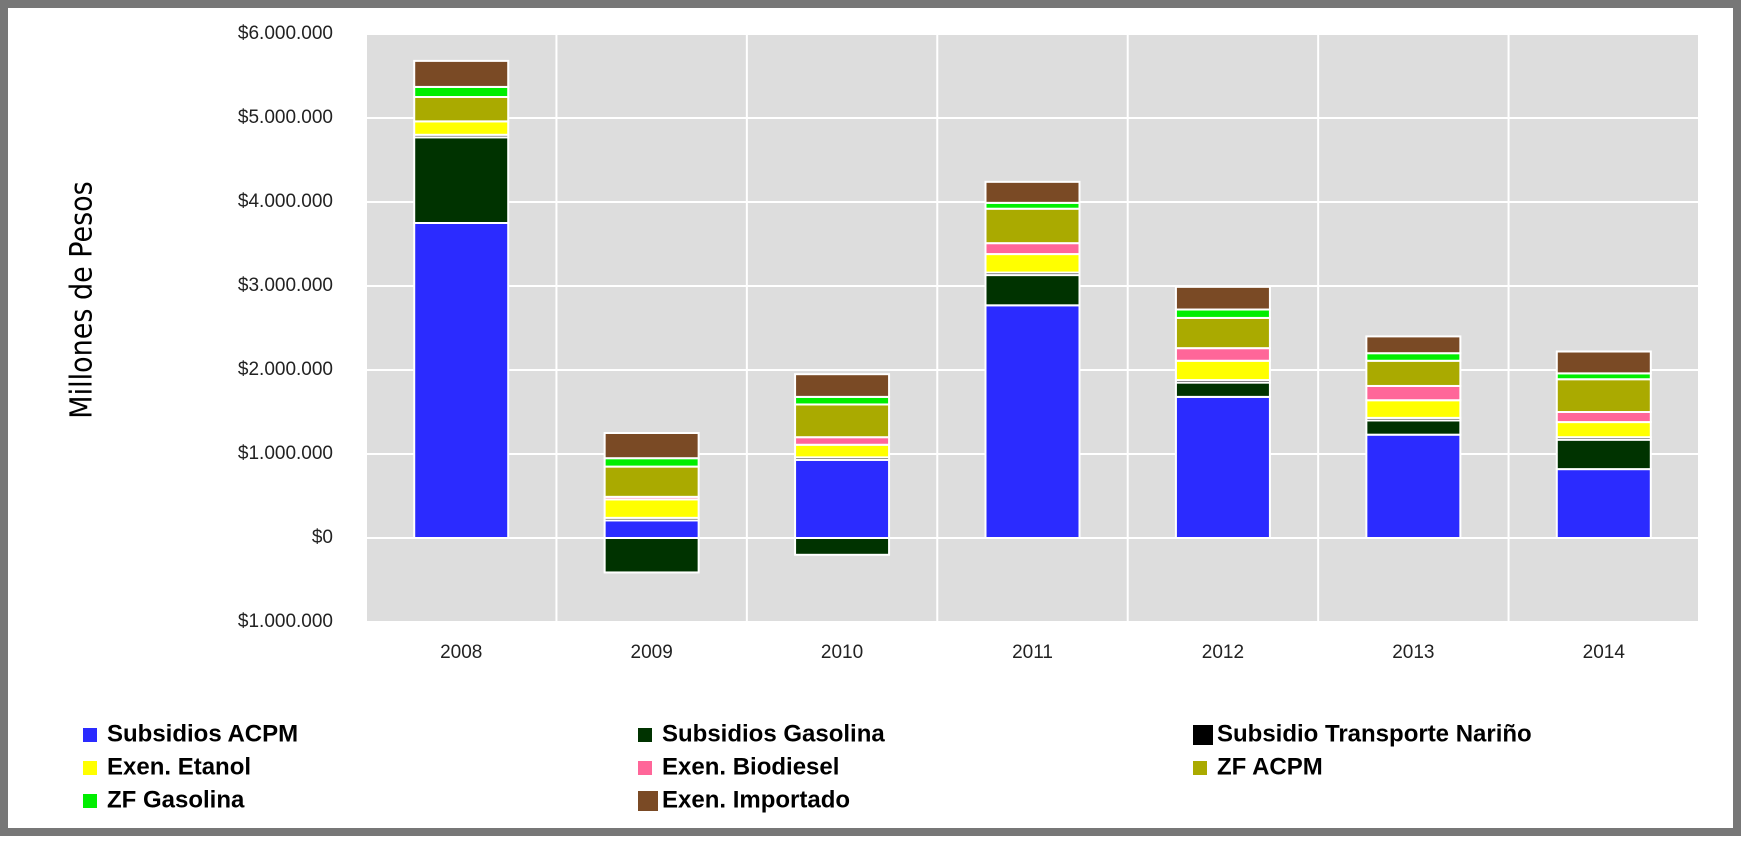  Describe the element at coordinates (285, 117) in the screenshot. I see `y-tick-label: $5.000.000` at that location.